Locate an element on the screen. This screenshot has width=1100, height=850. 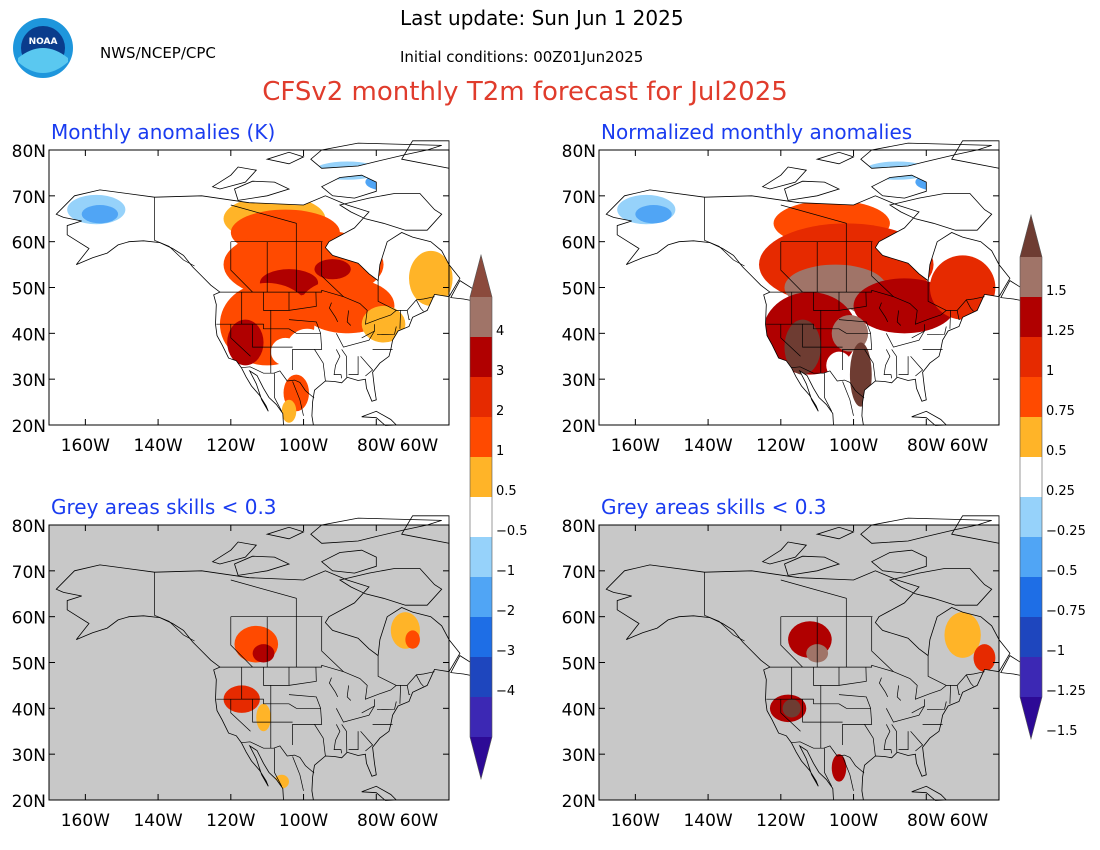
initial-conditions-text: Initial conditions: 00Z01Jun2025 is located at coordinates (521, 57).